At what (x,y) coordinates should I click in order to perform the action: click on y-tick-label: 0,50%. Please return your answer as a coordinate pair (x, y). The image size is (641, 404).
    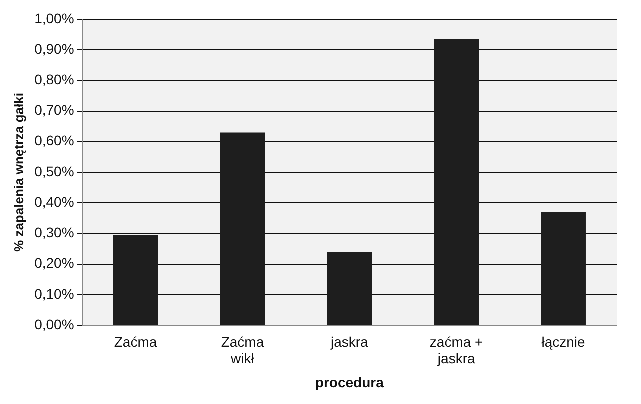
    Looking at the image, I should click on (54, 171).